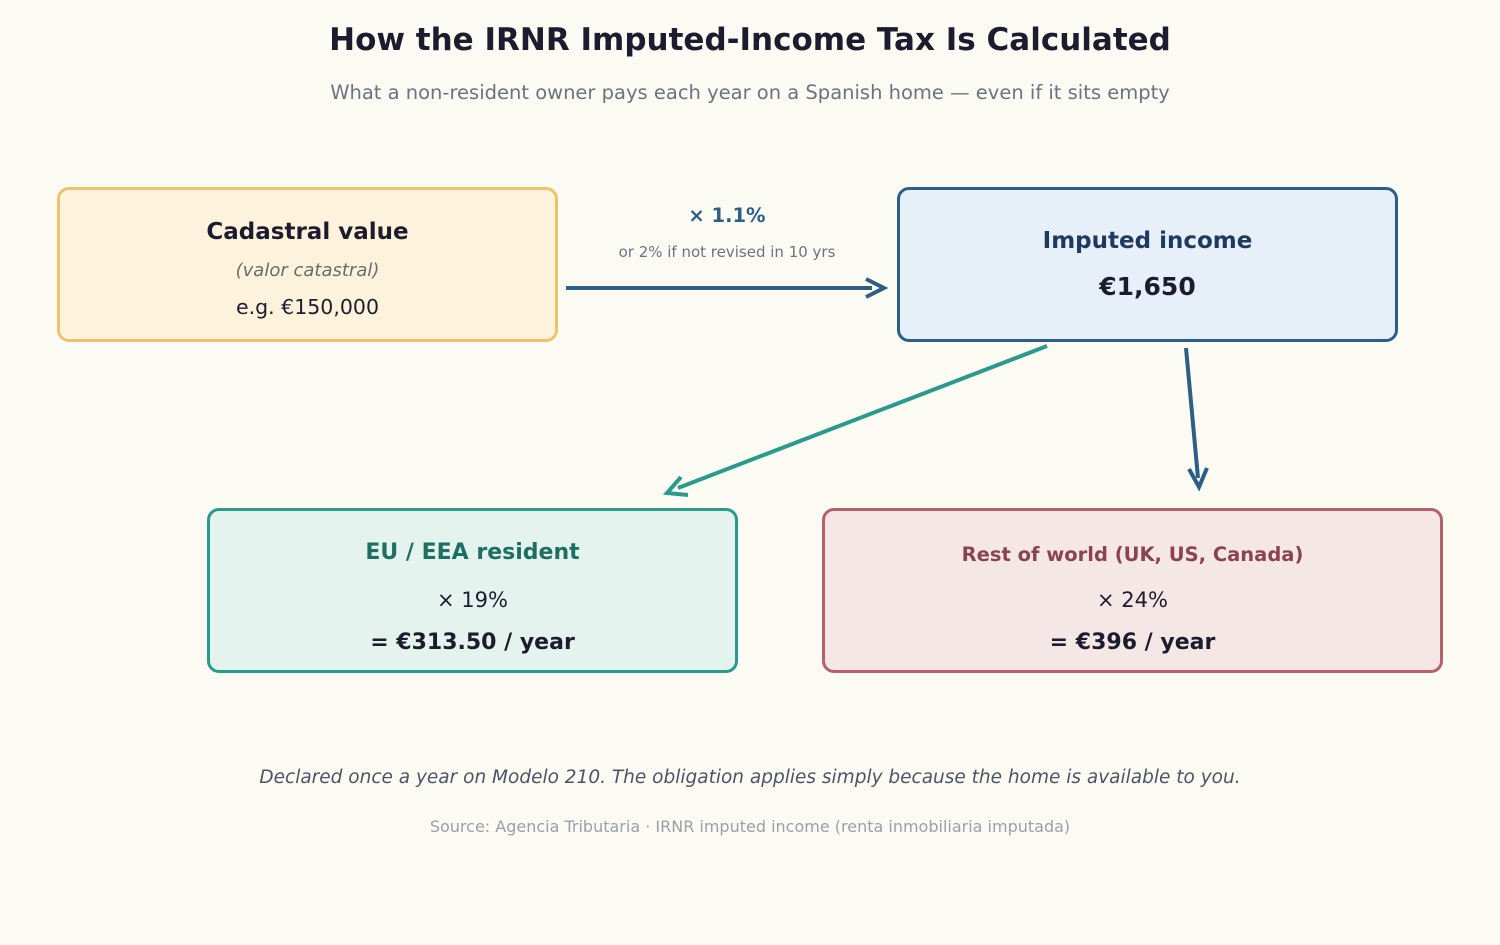 The image size is (1500, 945). Describe the element at coordinates (307, 232) in the screenshot. I see `cadastral-title: Cadastral value` at that location.